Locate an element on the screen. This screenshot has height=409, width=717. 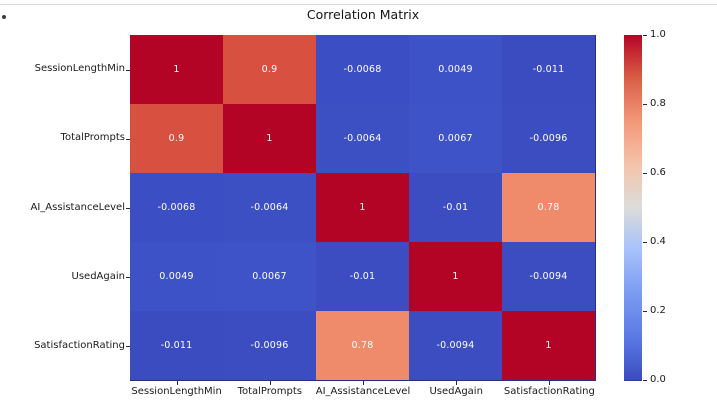
stray-dot is located at coordinates (4, 17).